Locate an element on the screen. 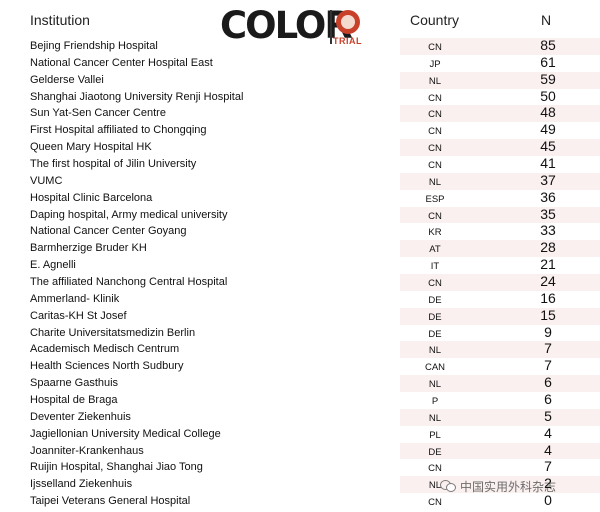 This screenshot has height=512, width=600. table-row: Deventer Ziekenhuis NL 5 is located at coordinates (300, 416).